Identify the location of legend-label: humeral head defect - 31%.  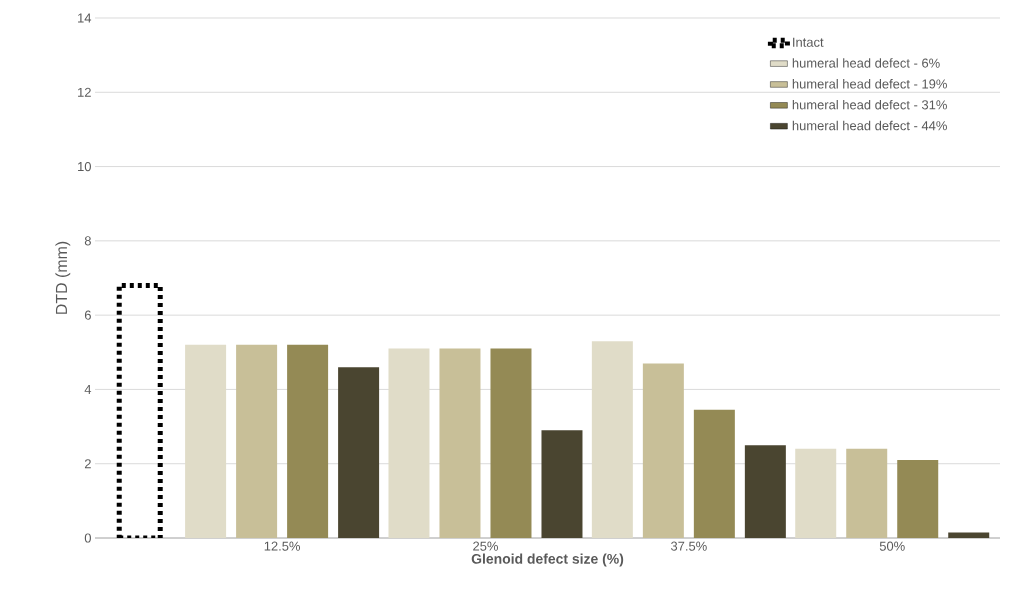
(869, 104).